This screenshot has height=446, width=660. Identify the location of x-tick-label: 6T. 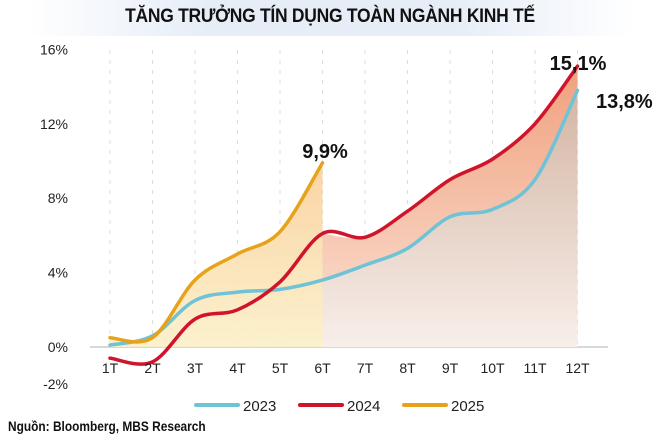
(322, 368).